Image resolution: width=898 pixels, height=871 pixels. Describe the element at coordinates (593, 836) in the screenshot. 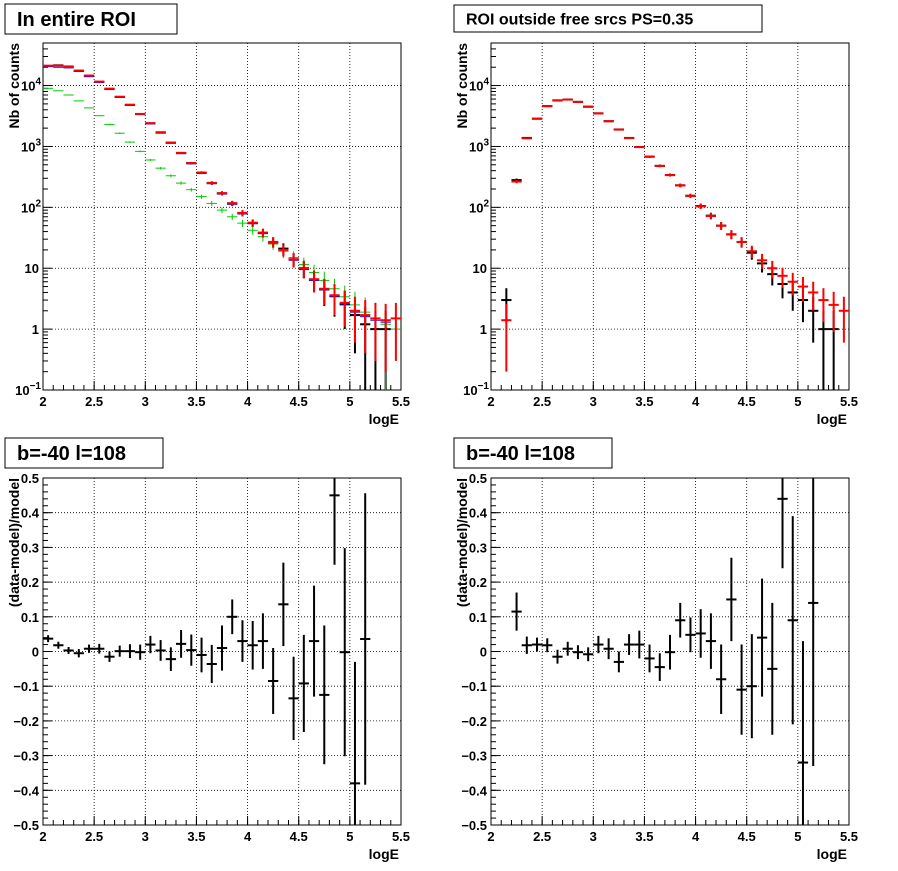

I see `x-tick-label: 3` at that location.